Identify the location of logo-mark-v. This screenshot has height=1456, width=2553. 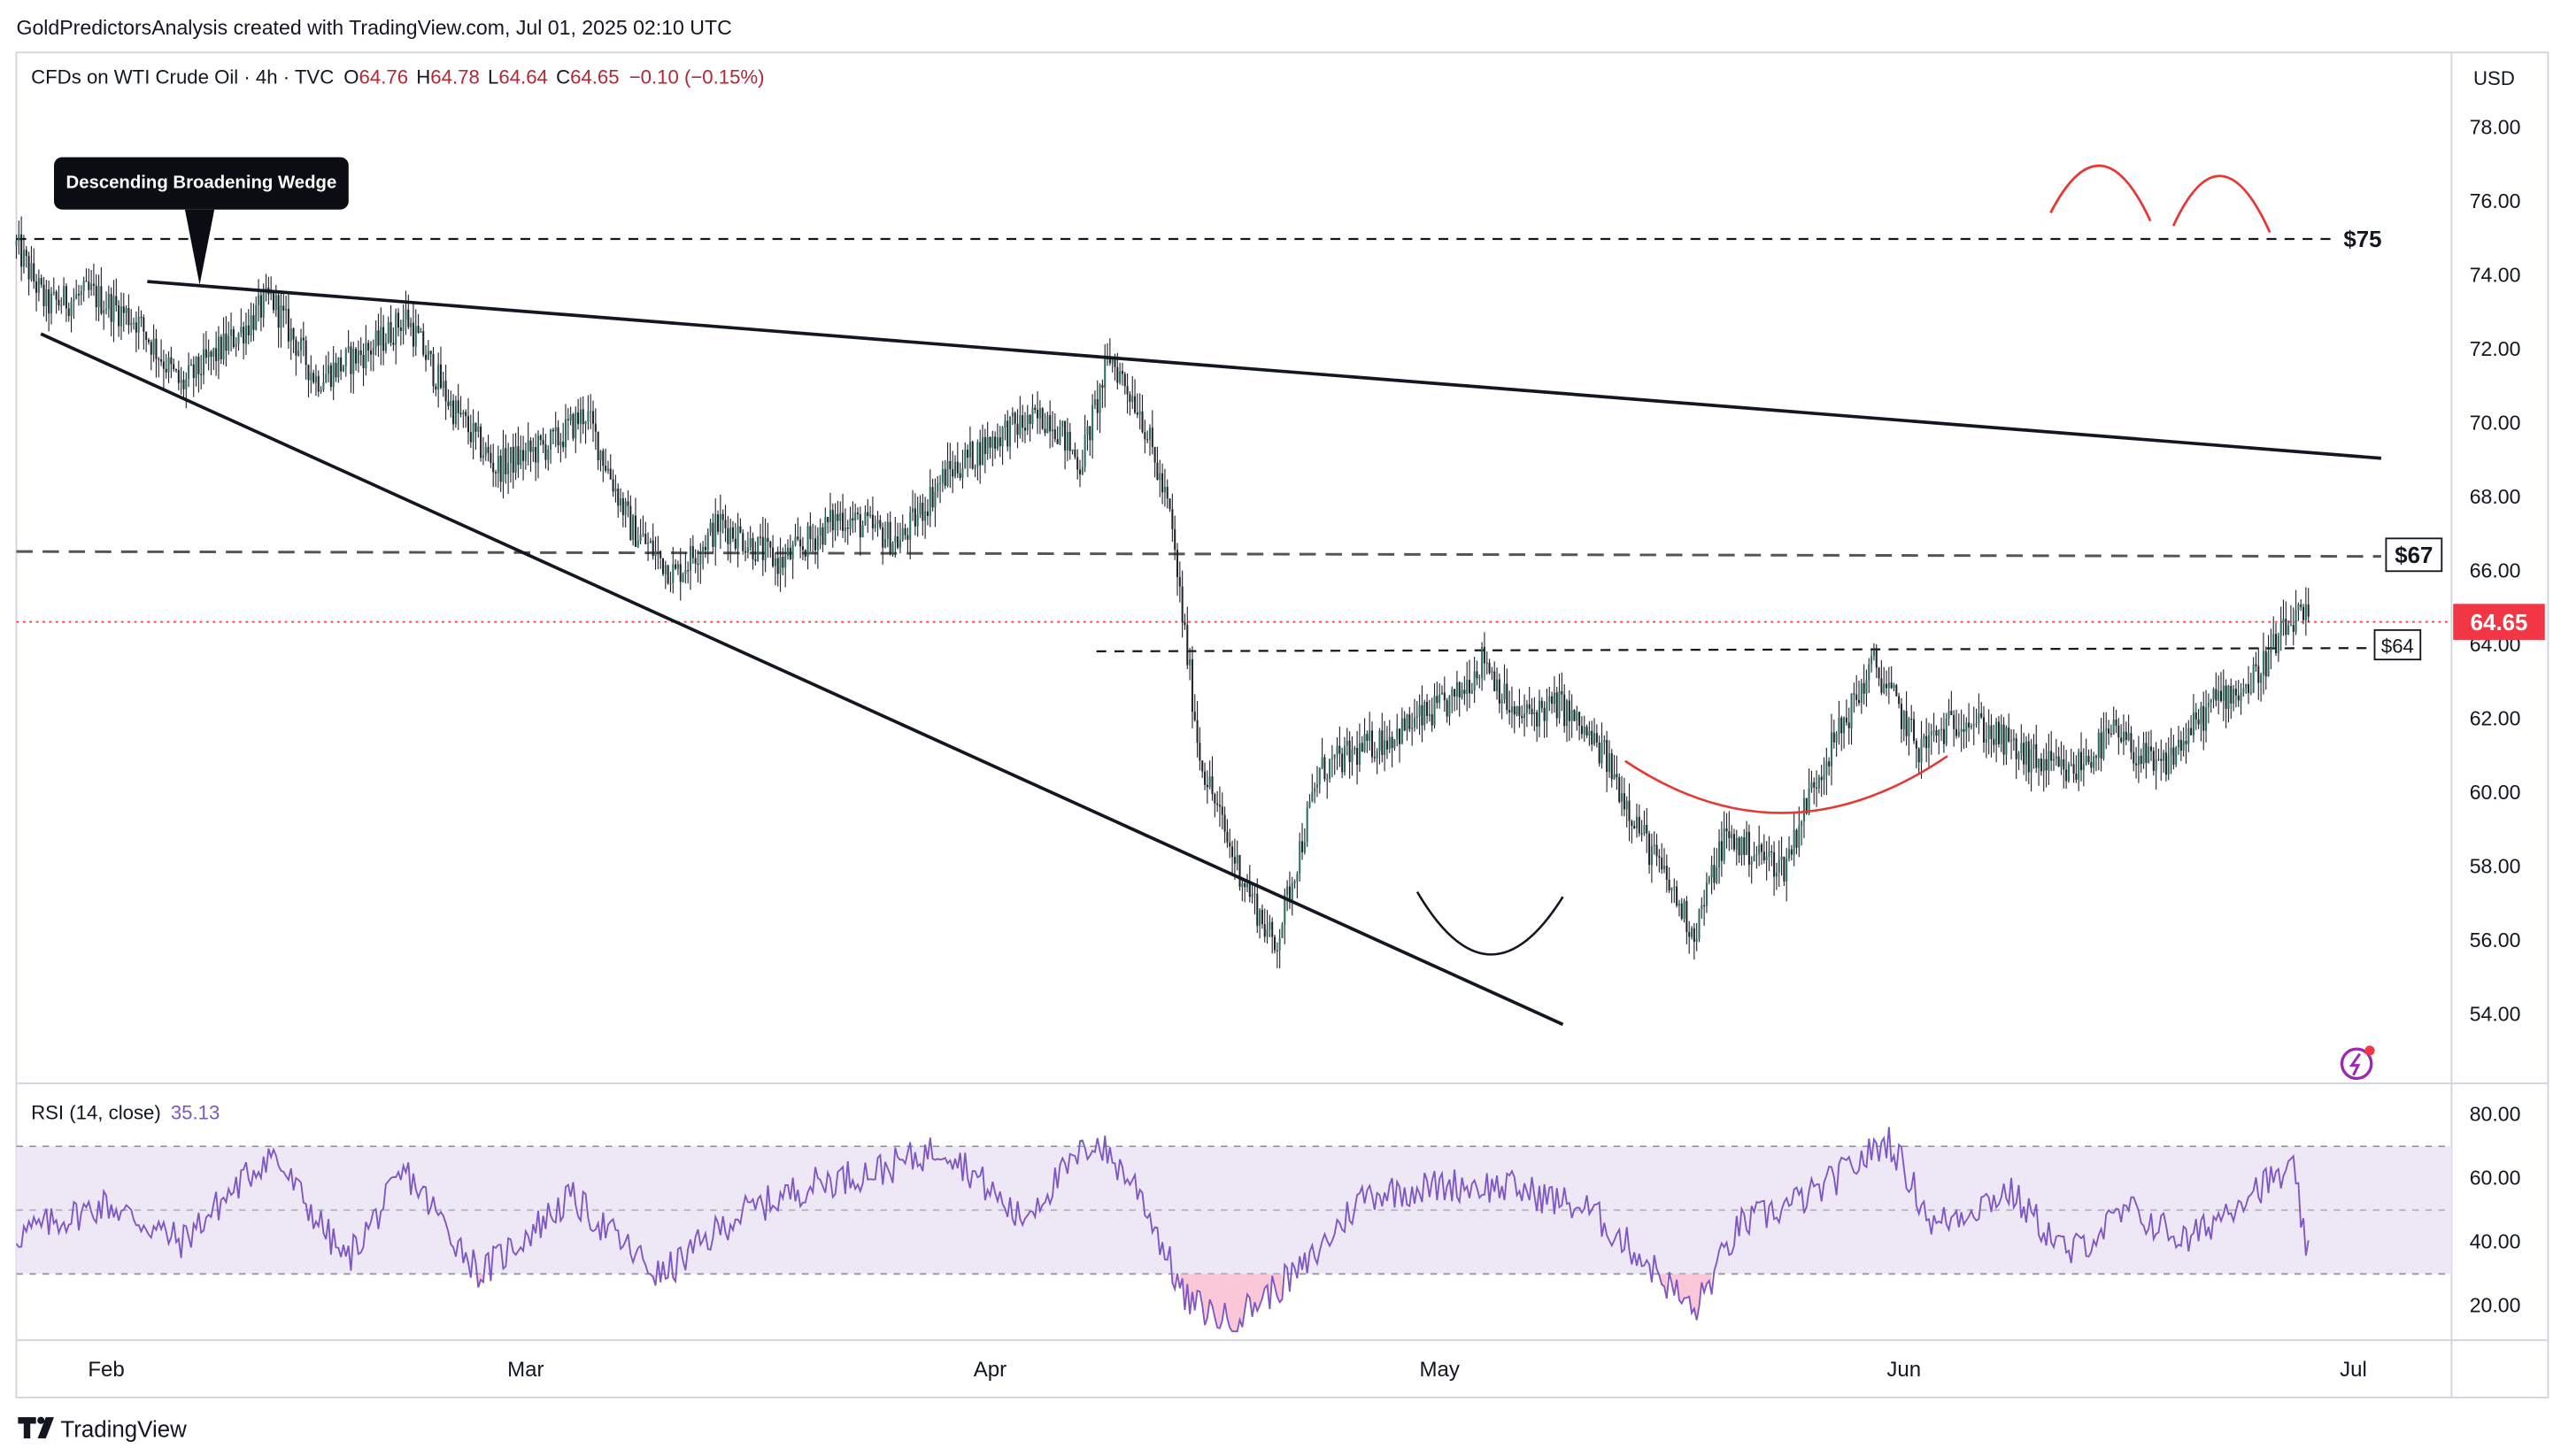
(46, 1428).